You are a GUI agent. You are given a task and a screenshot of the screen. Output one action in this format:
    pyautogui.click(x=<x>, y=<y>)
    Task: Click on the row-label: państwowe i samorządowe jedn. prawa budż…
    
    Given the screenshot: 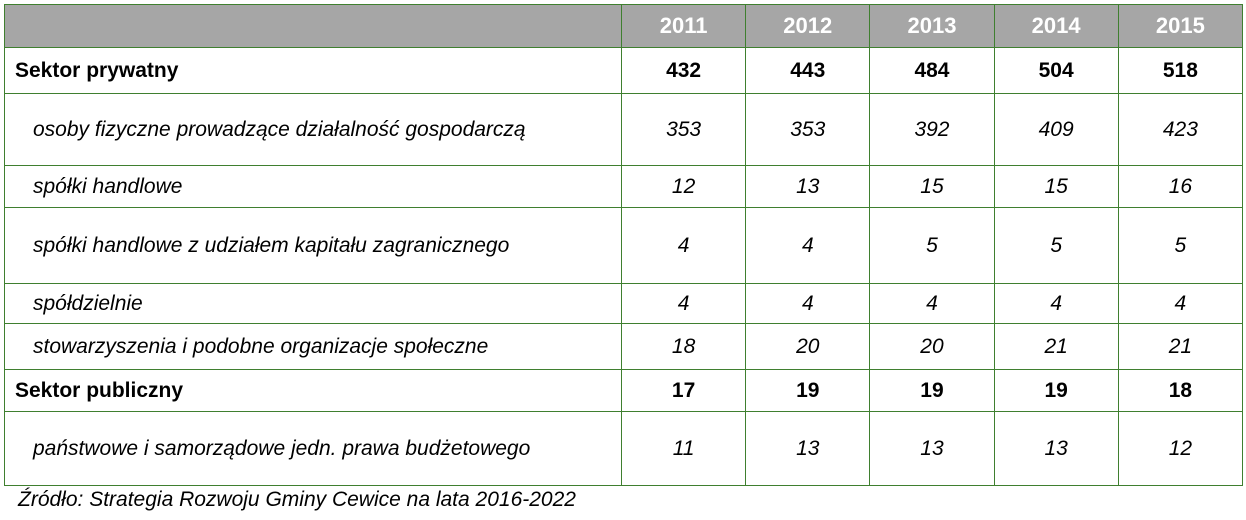 What is the action you would take?
    pyautogui.click(x=282, y=448)
    